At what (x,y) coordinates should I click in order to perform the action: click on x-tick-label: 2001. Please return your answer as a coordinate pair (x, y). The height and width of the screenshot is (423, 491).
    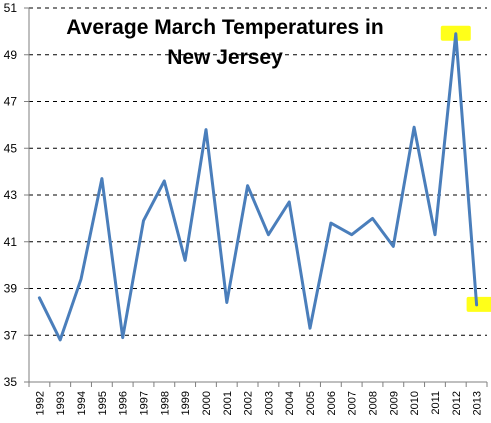
    Looking at the image, I should click on (228, 403).